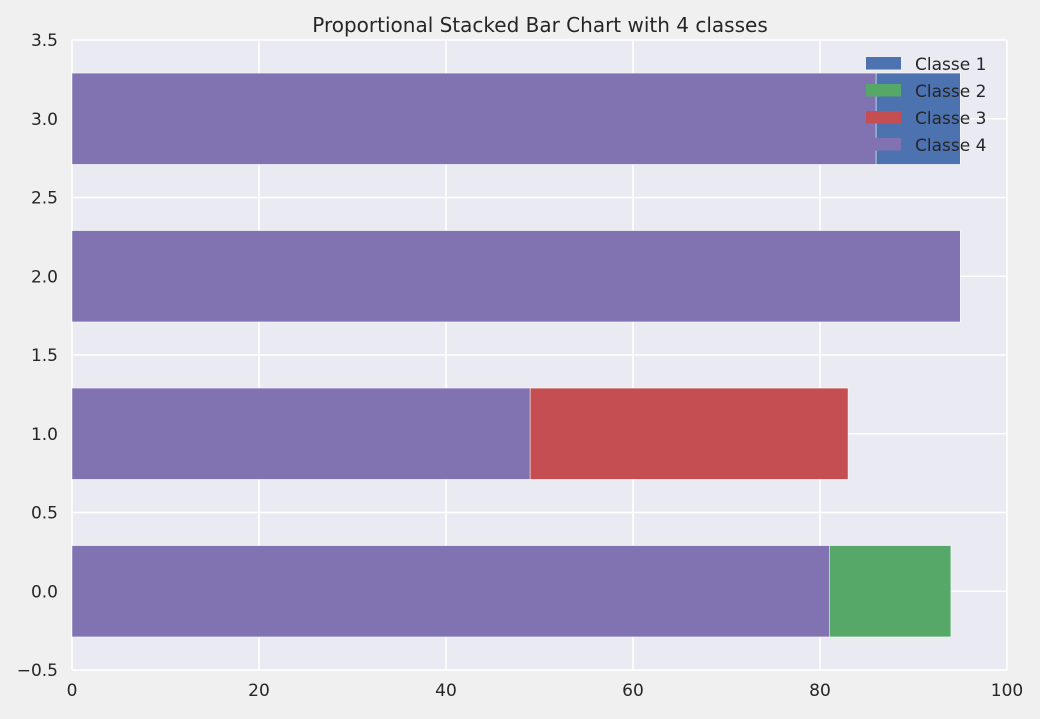 The width and height of the screenshot is (1040, 719). I want to click on y-tick-label: 2.0, so click(44, 277).